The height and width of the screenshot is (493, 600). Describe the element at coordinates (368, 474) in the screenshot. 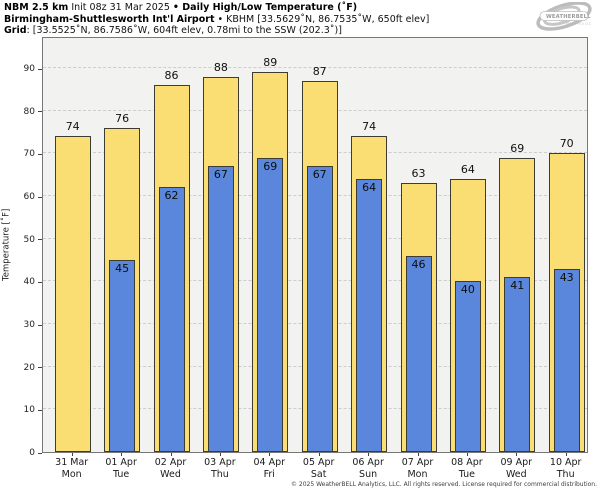

I see `x-tick-day: Sun` at that location.